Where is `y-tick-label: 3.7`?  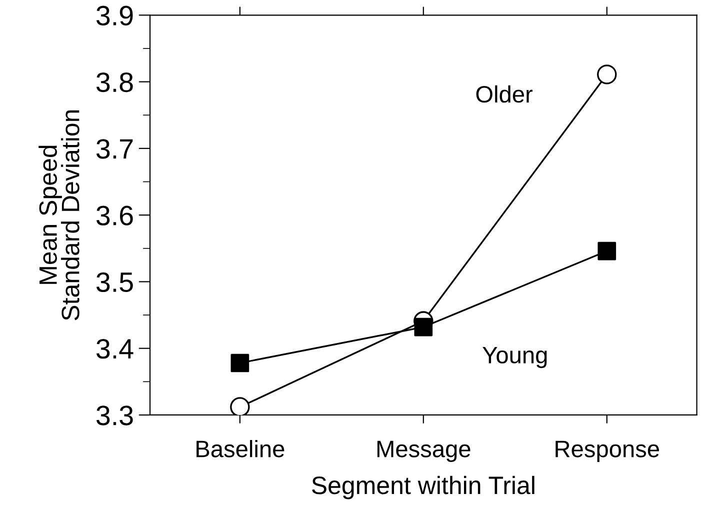
y-tick-label: 3.7 is located at coordinates (114, 149).